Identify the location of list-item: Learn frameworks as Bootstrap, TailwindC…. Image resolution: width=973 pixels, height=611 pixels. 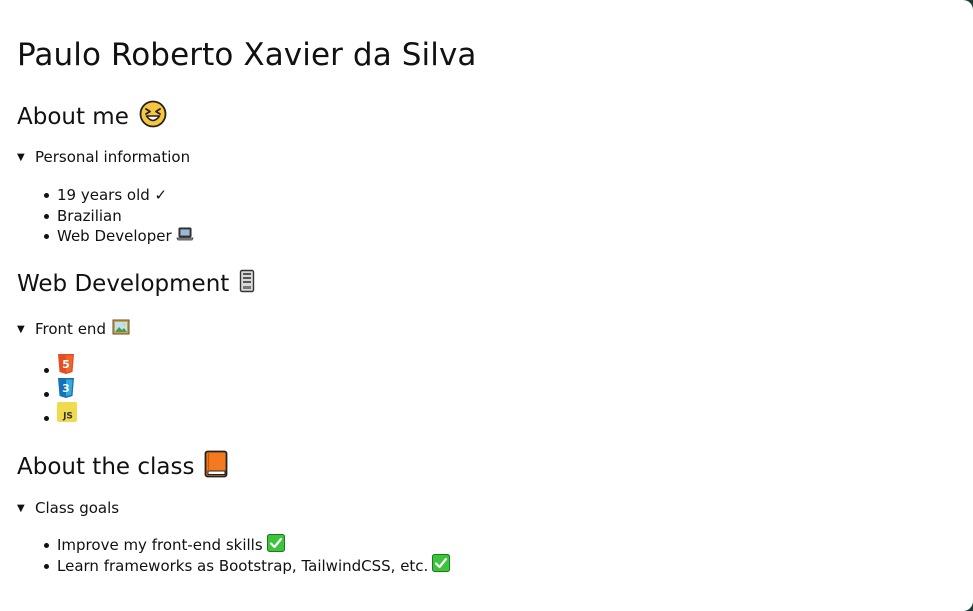
(245, 566).